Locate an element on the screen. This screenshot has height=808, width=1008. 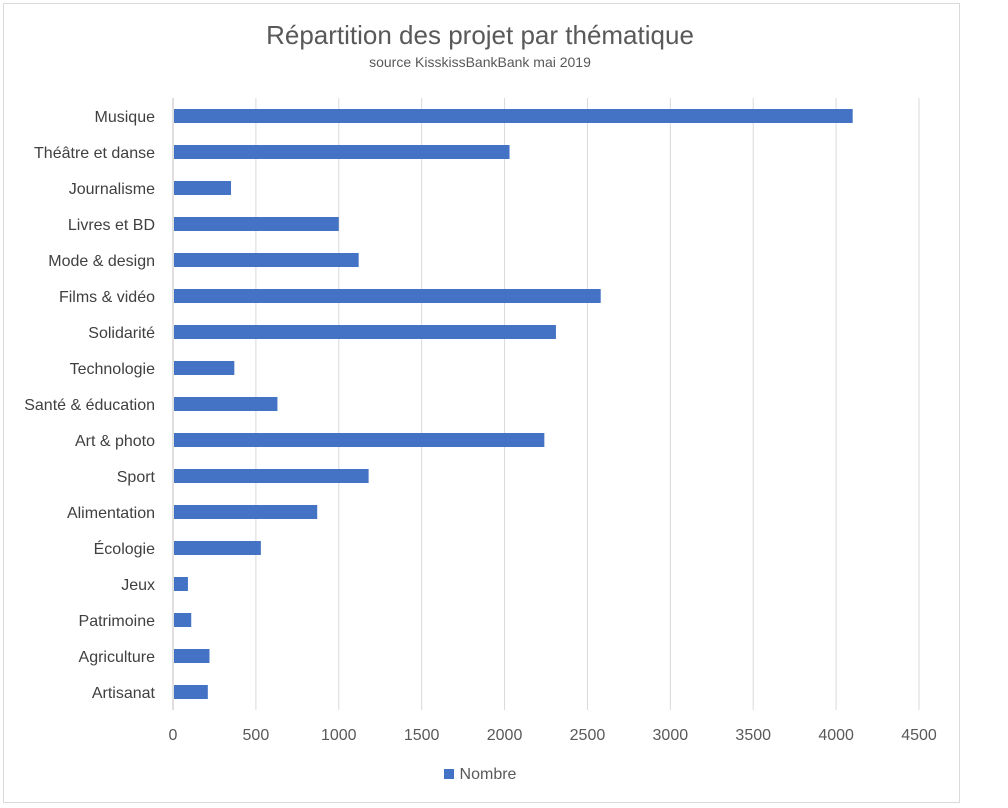
category-label: Santé & éducation is located at coordinates (89, 405).